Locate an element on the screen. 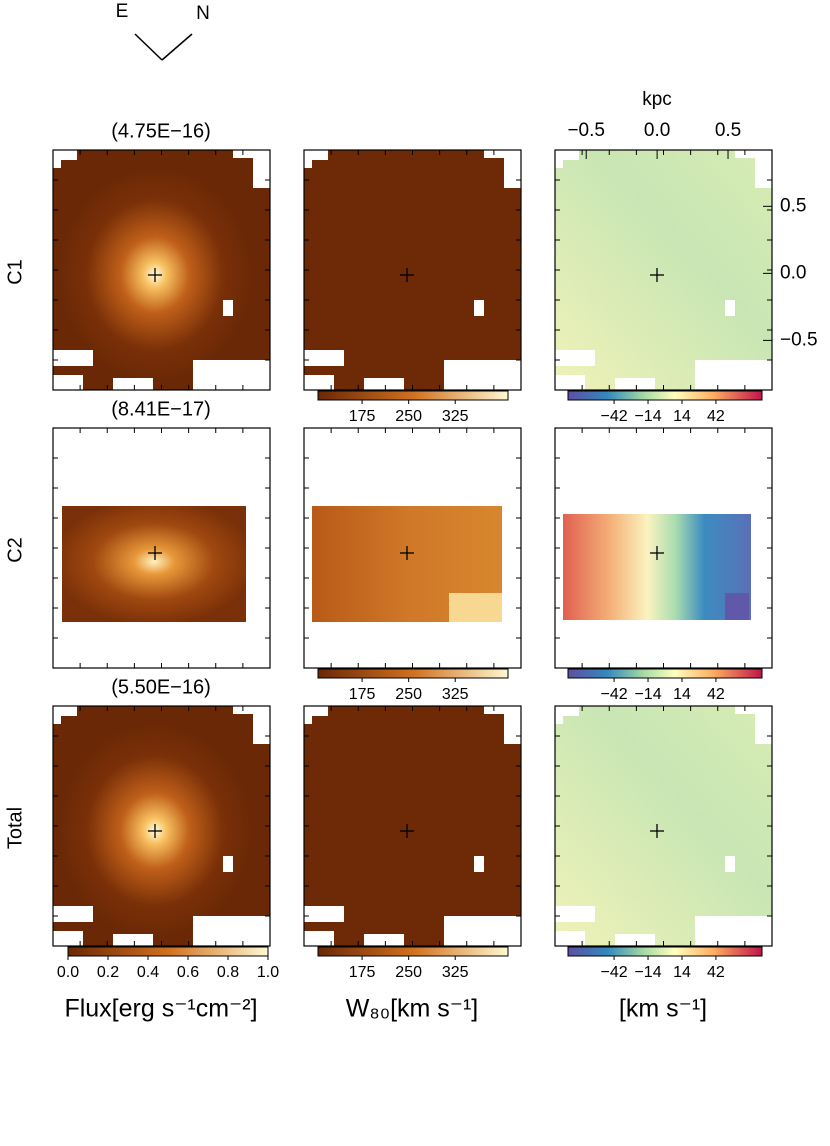  panel-title: (8.41E−17) is located at coordinates (161, 409).